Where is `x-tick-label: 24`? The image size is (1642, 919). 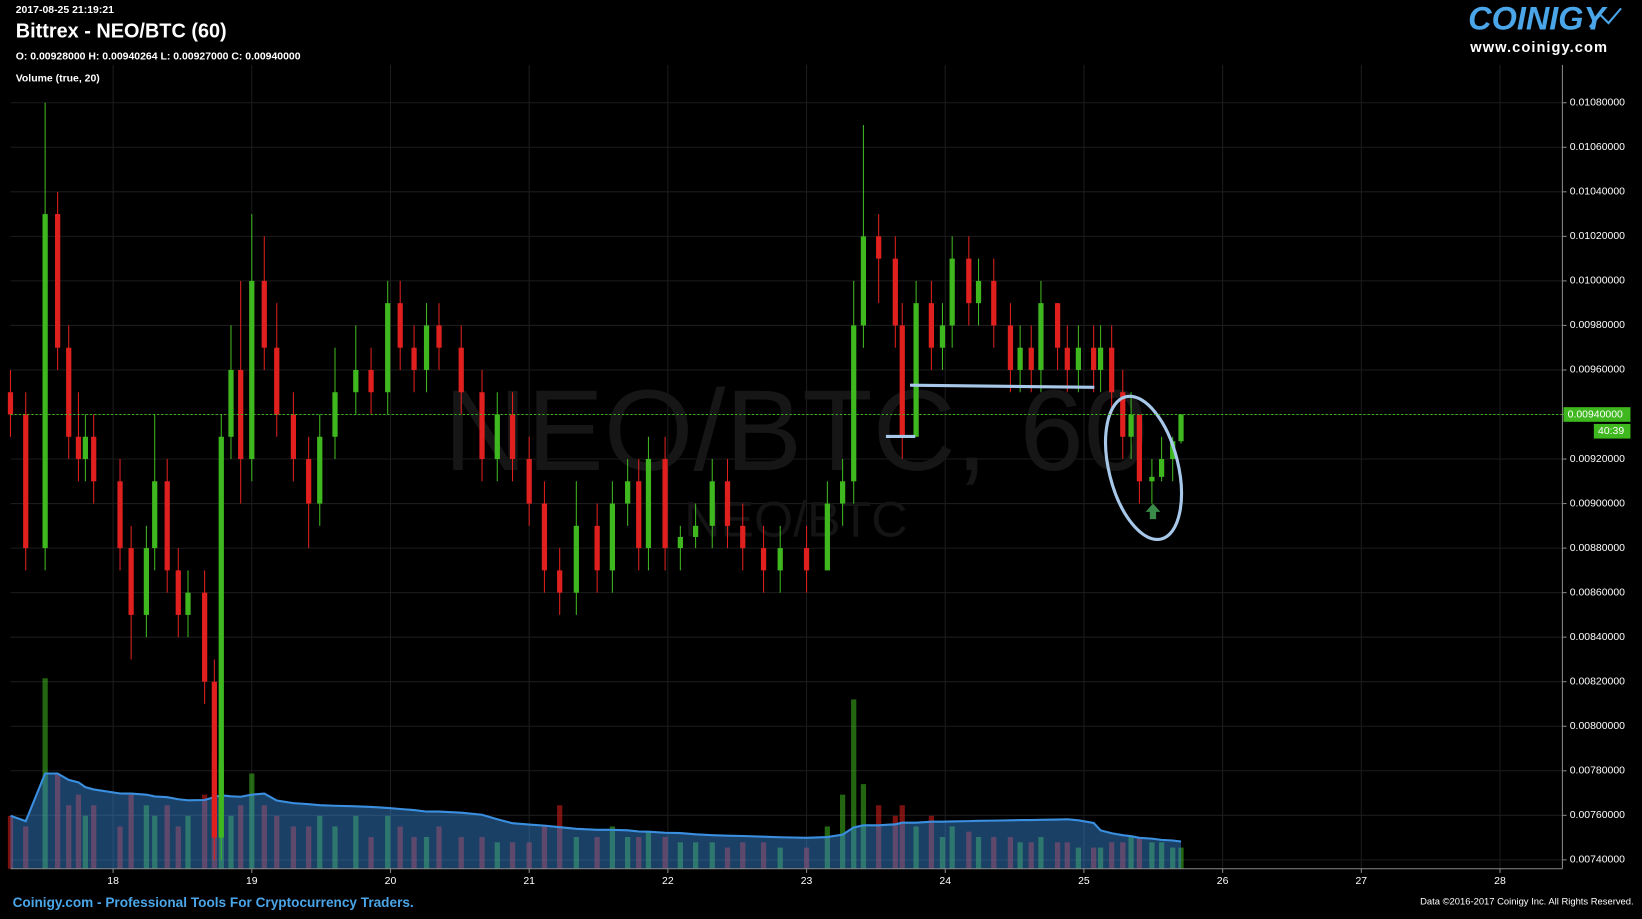
x-tick-label: 24 is located at coordinates (945, 881).